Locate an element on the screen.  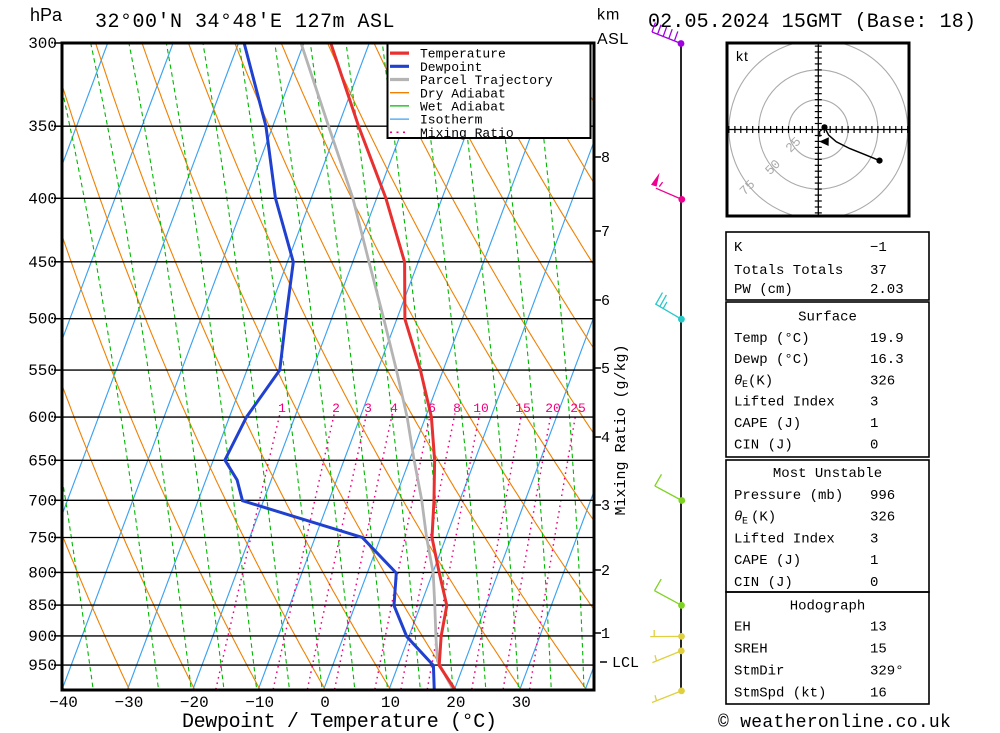
svg-text: PW (cm) is located at coordinates (763, 290).